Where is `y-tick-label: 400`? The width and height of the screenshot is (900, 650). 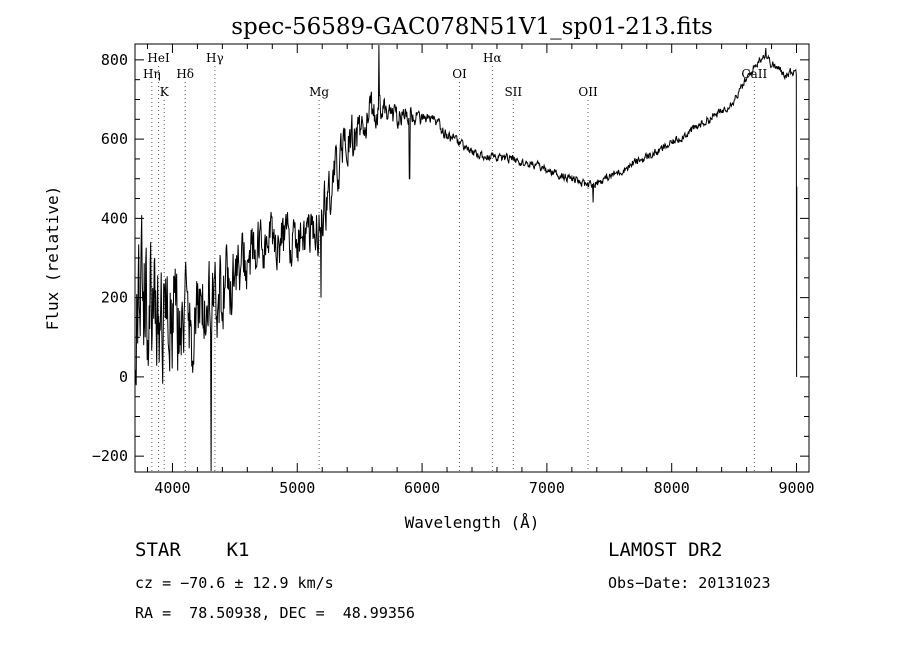
y-tick-label: 400 is located at coordinates (114, 218).